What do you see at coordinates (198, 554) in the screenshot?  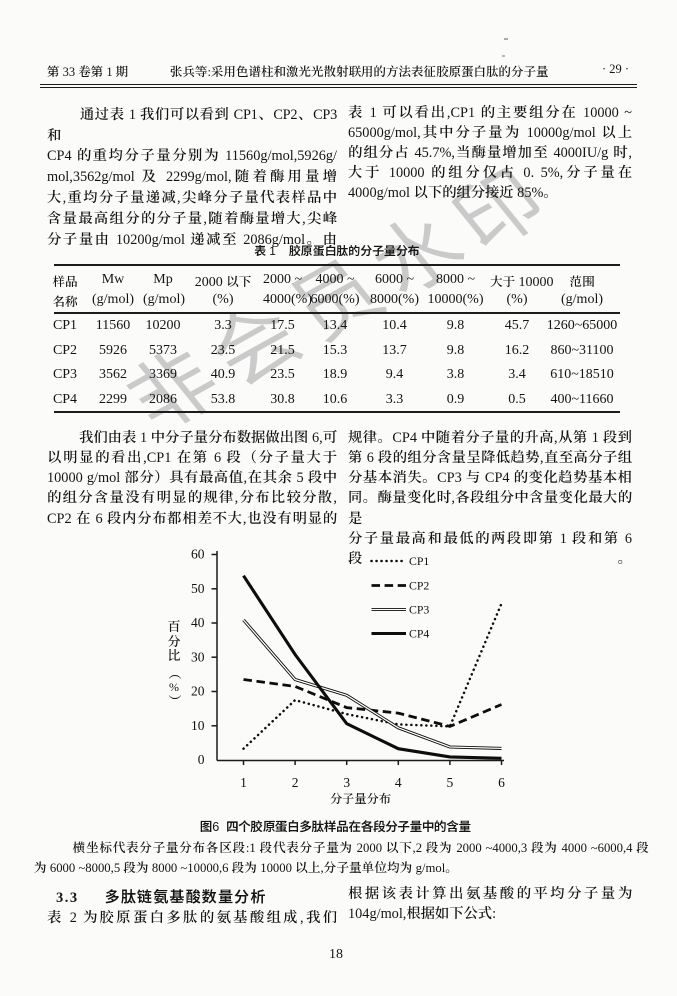 I see `svg-text: 60` at bounding box center [198, 554].